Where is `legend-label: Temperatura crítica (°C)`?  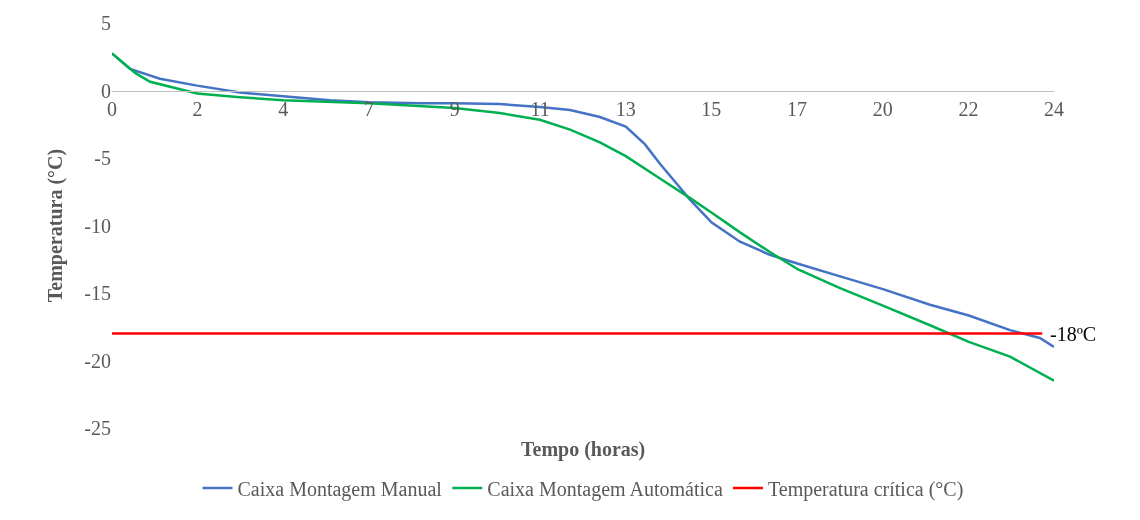 legend-label: Temperatura crítica (°C) is located at coordinates (865, 489).